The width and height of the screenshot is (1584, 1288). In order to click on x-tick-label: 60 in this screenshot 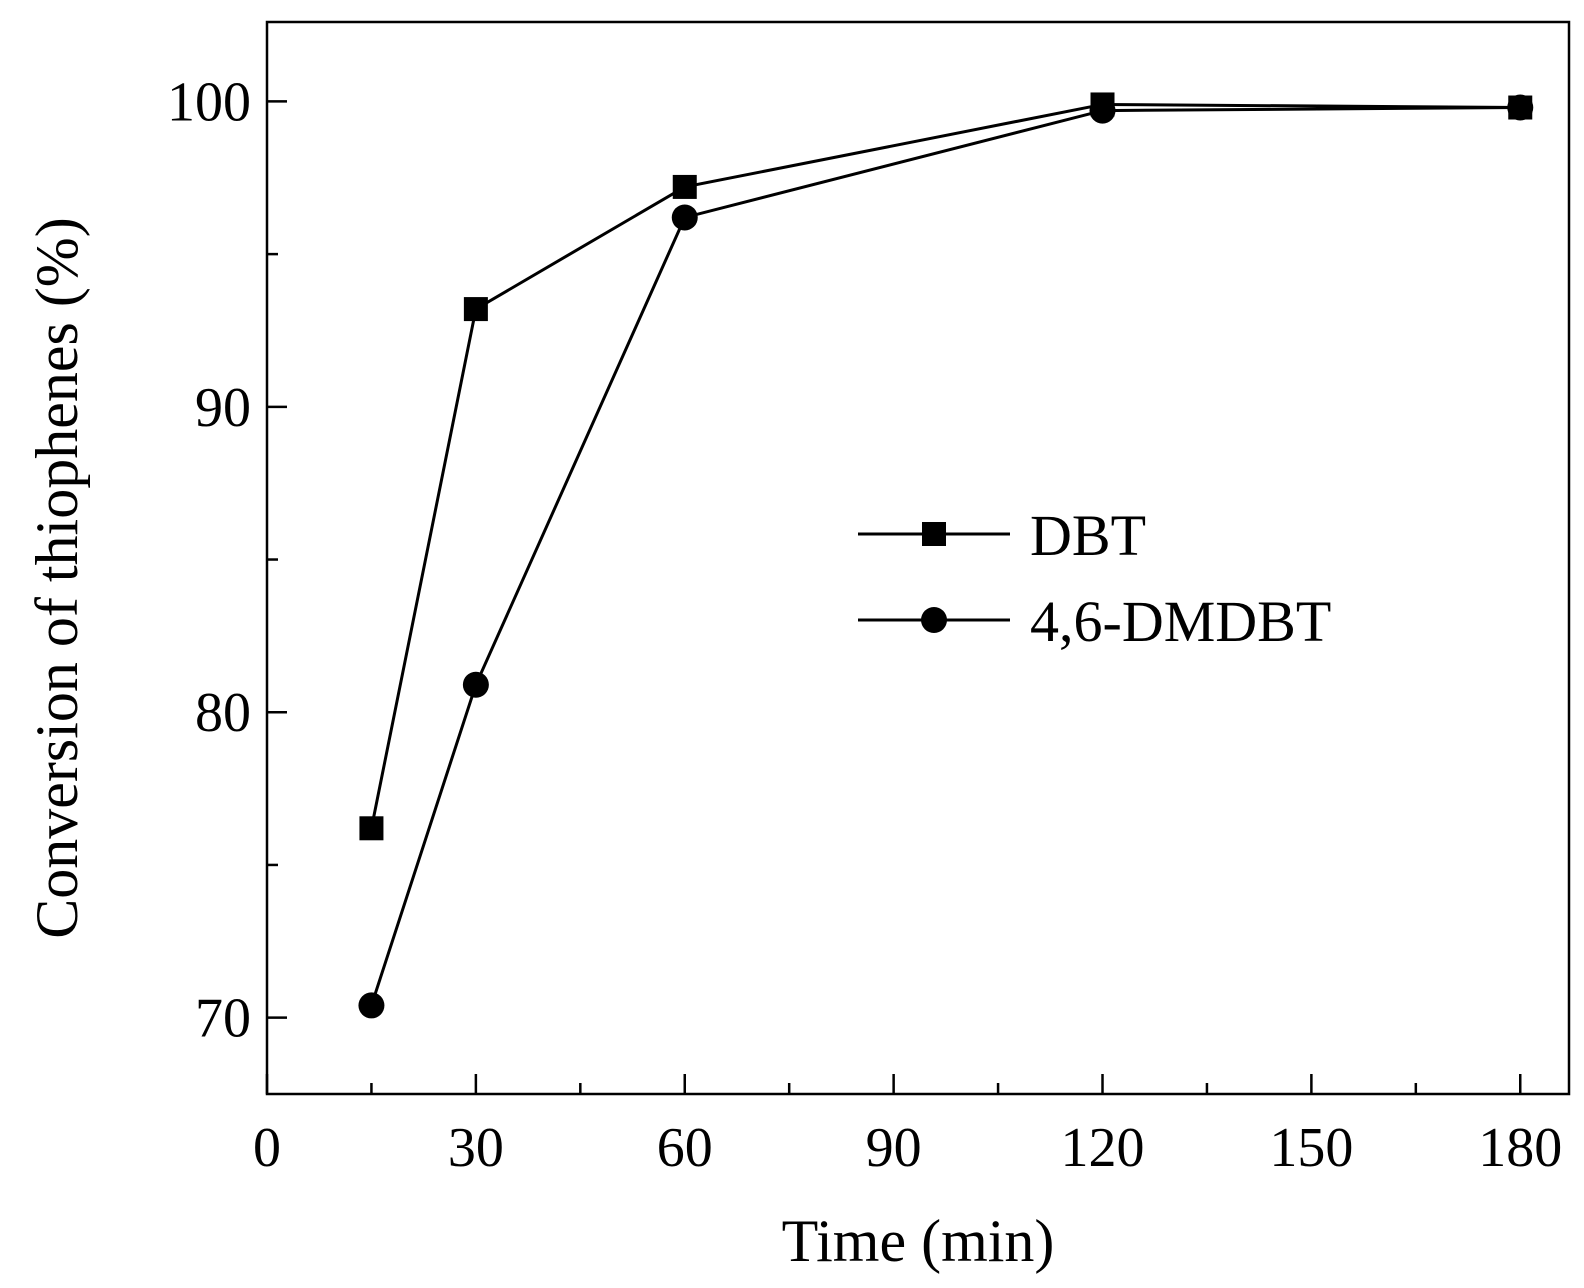, I will do `click(685, 1148)`.